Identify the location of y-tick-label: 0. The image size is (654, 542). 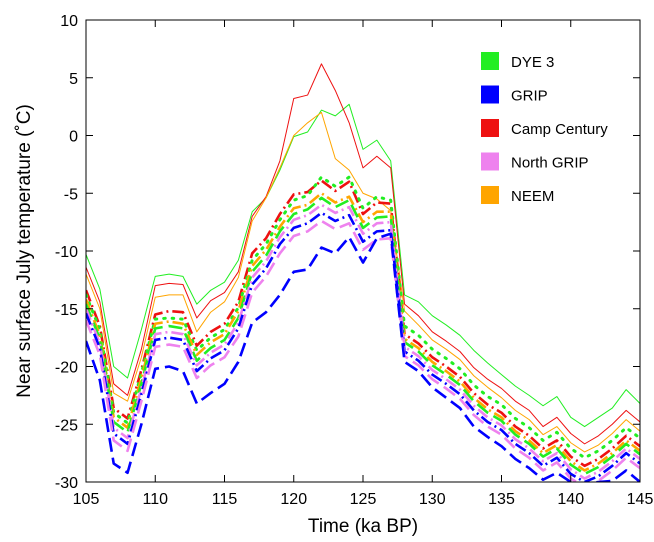
(73, 137).